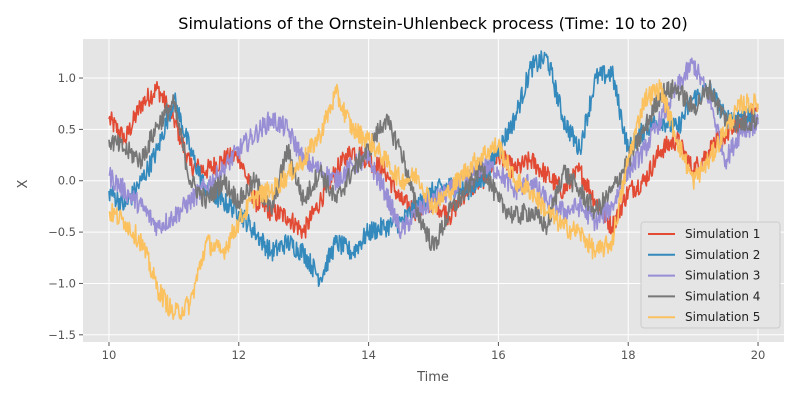 This screenshot has height=400, width=800. What do you see at coordinates (23, 183) in the screenshot?
I see `y-axis-label: X` at bounding box center [23, 183].